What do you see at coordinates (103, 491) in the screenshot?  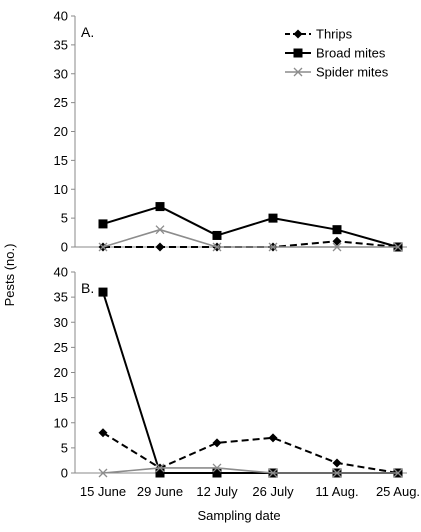 I see `x-tick-label: 15 June` at bounding box center [103, 491].